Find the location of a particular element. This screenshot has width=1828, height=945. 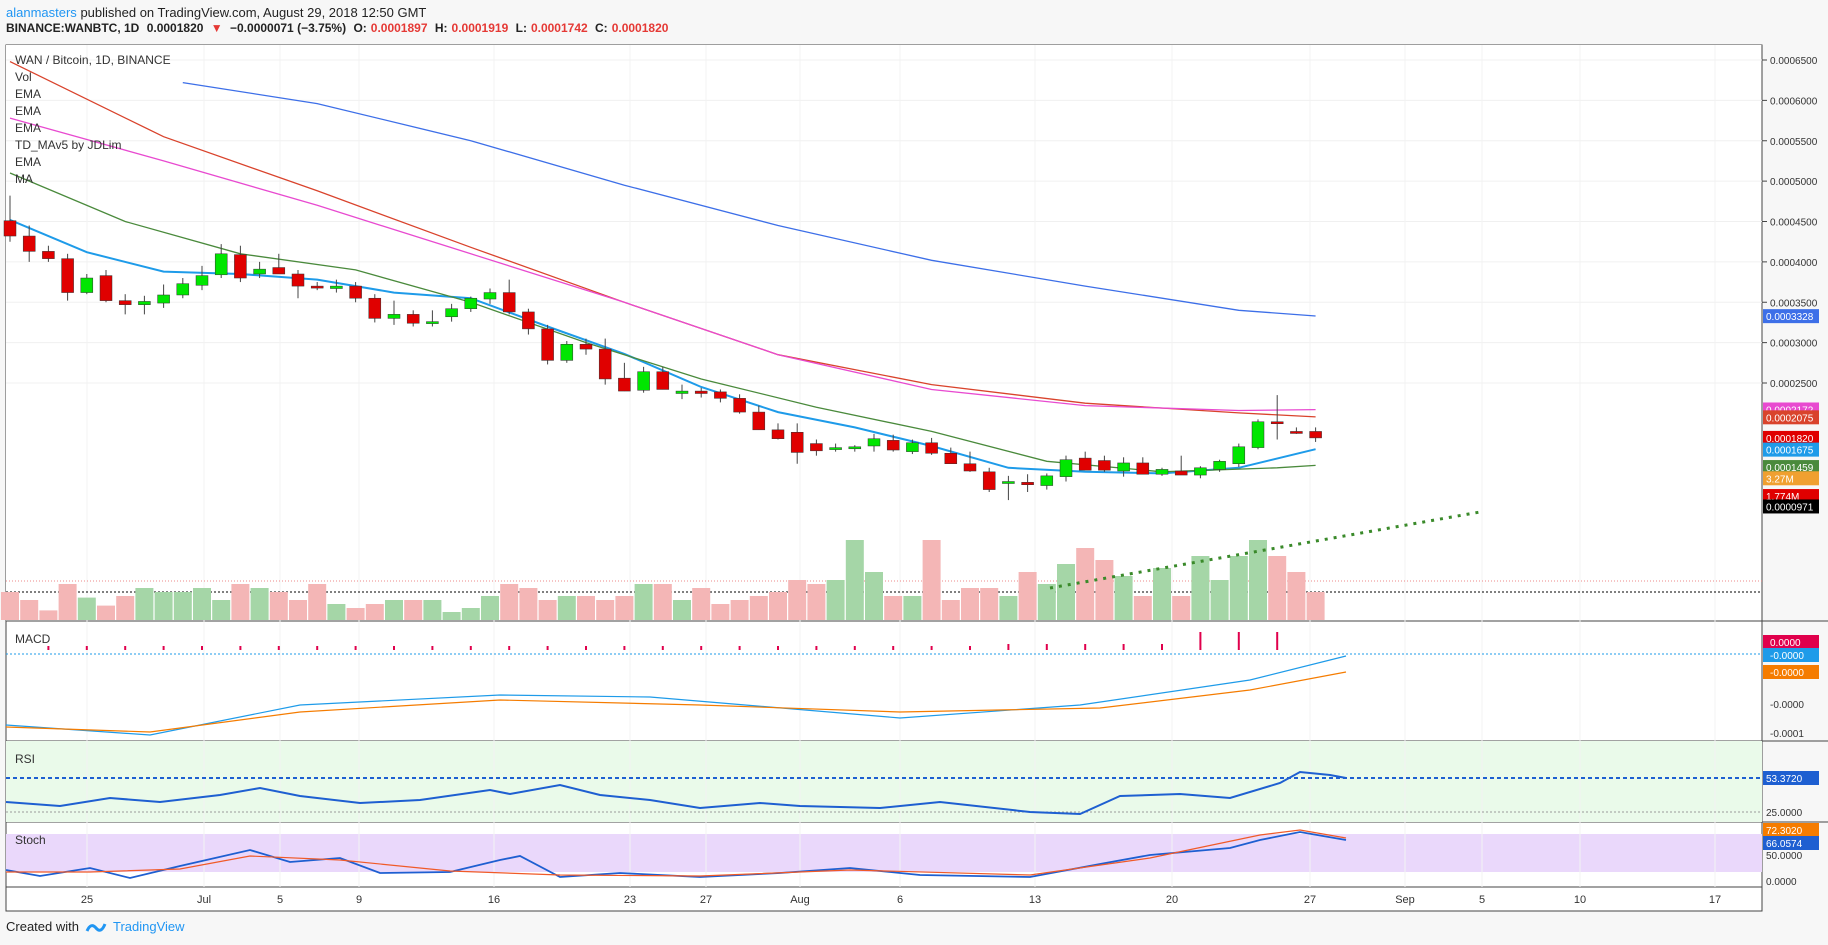

legend-ema-2: EMA is located at coordinates (28, 111).